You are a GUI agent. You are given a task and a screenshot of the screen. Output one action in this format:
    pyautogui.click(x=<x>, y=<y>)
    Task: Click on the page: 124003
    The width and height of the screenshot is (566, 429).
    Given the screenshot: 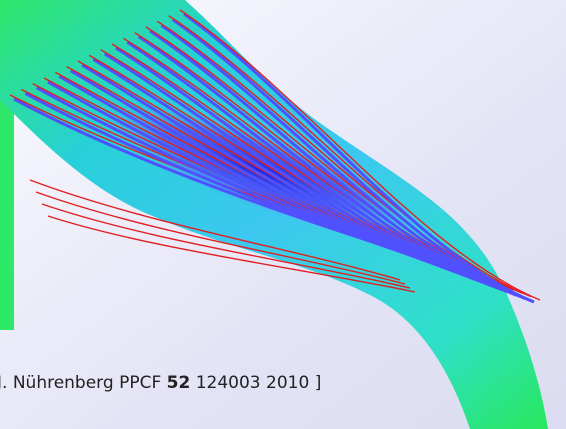 What is the action you would take?
    pyautogui.click(x=228, y=383)
    